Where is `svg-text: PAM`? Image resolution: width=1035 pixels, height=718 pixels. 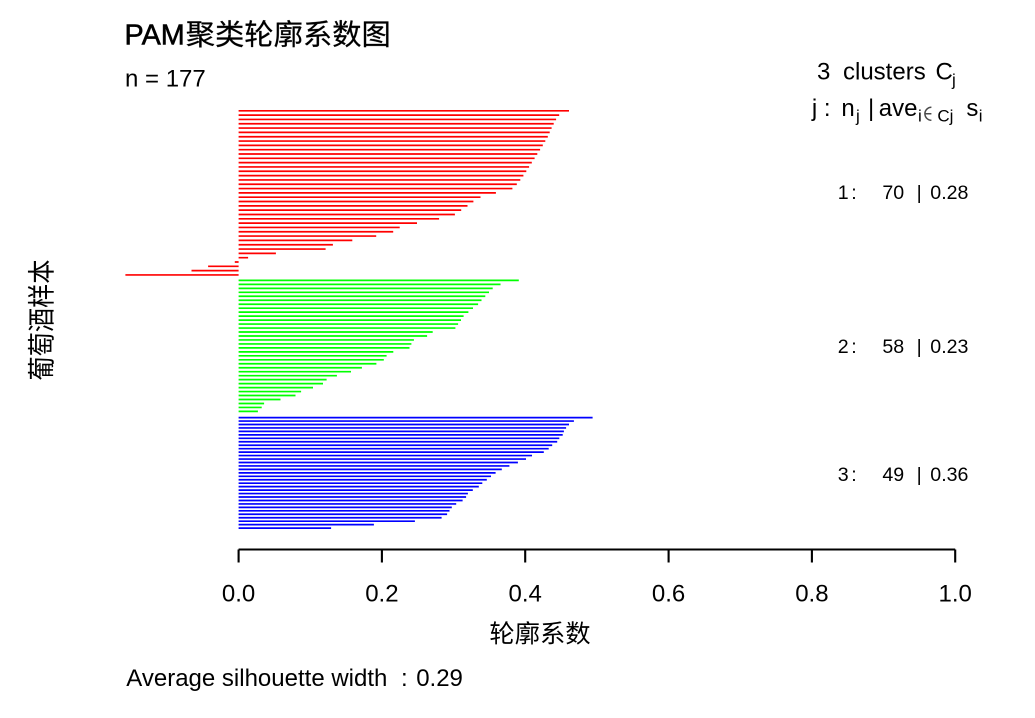
svg-text: PAM is located at coordinates (155, 36).